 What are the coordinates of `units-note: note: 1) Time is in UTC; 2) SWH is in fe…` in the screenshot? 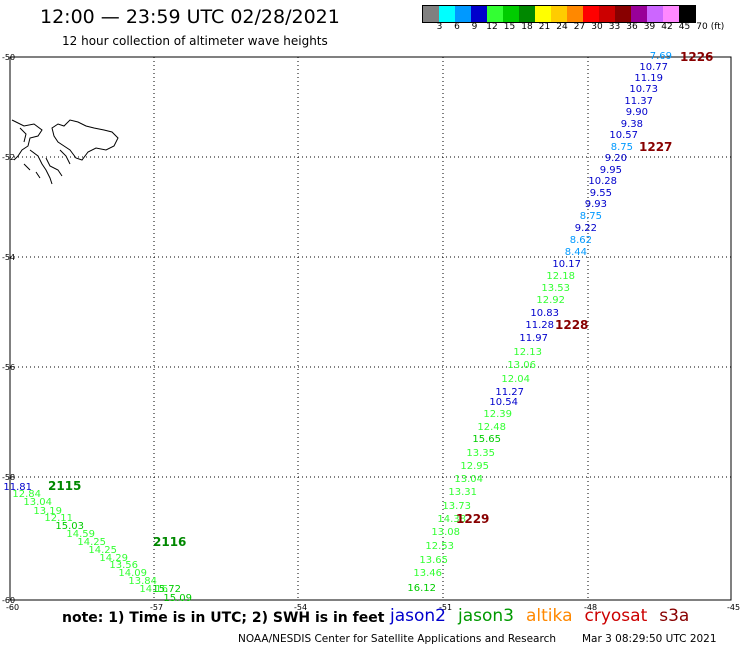 It's located at (223, 618).